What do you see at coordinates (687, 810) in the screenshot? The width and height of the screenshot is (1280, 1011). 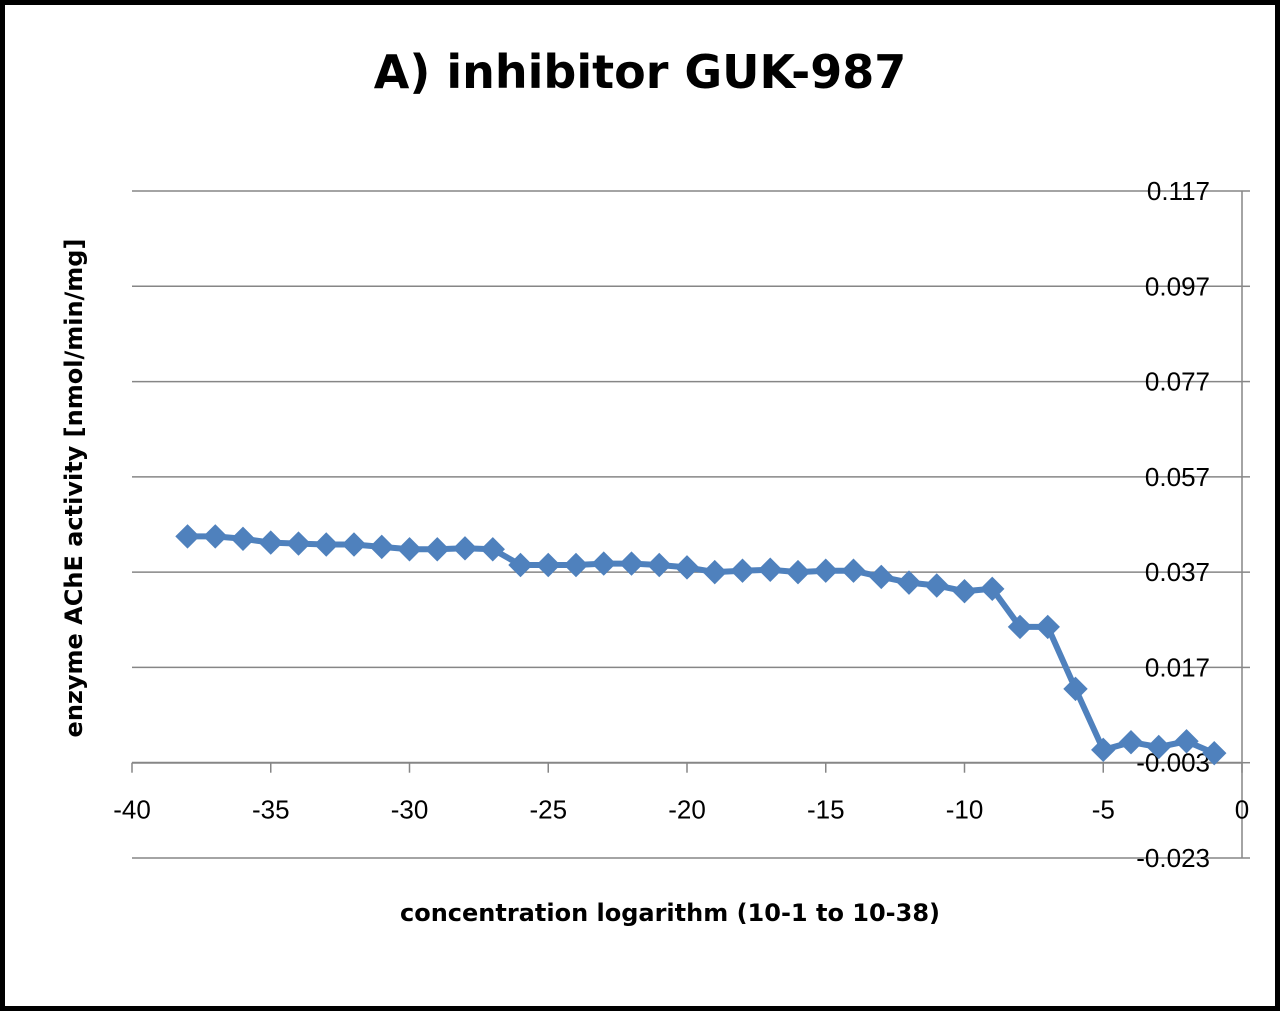 I see `x-tick-label: -20` at bounding box center [687, 810].